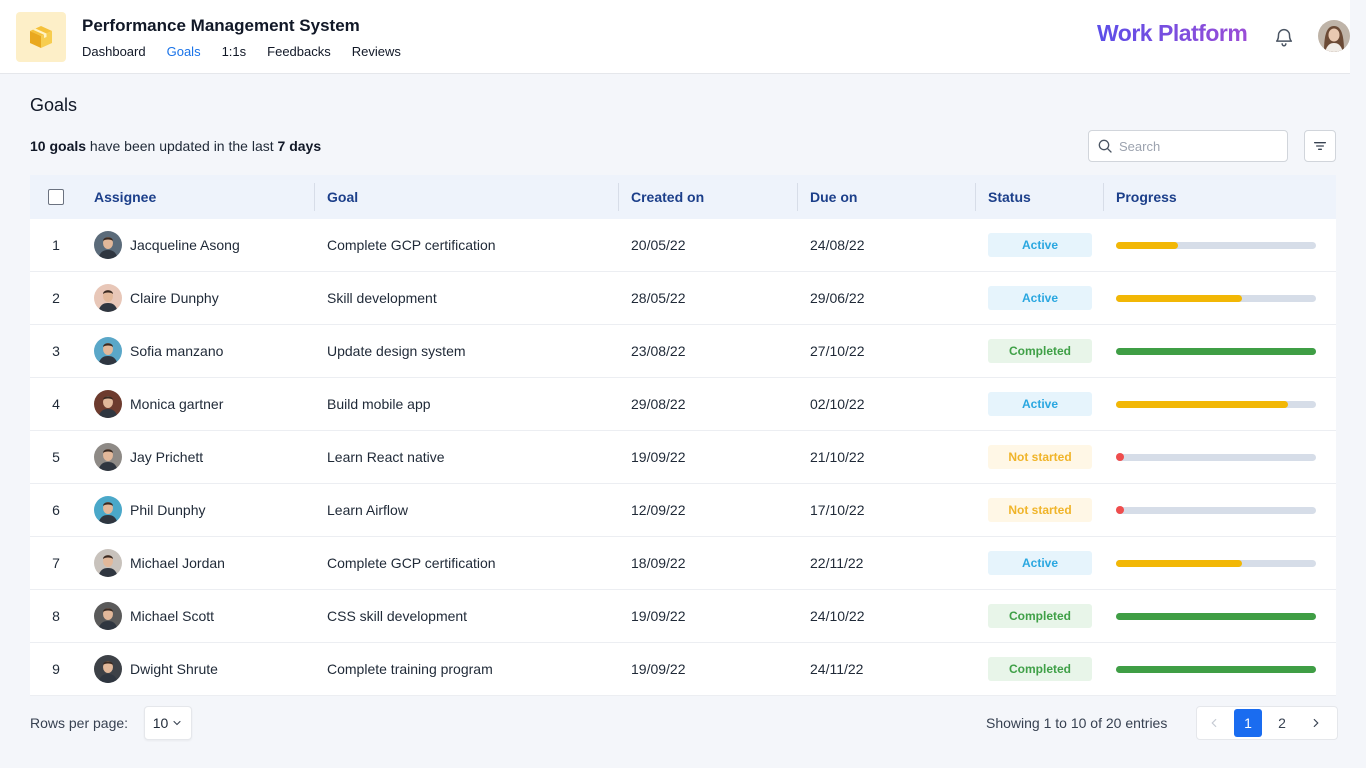 The image size is (1366, 768). What do you see at coordinates (837, 563) in the screenshot?
I see `due-date: 22/11/22` at bounding box center [837, 563].